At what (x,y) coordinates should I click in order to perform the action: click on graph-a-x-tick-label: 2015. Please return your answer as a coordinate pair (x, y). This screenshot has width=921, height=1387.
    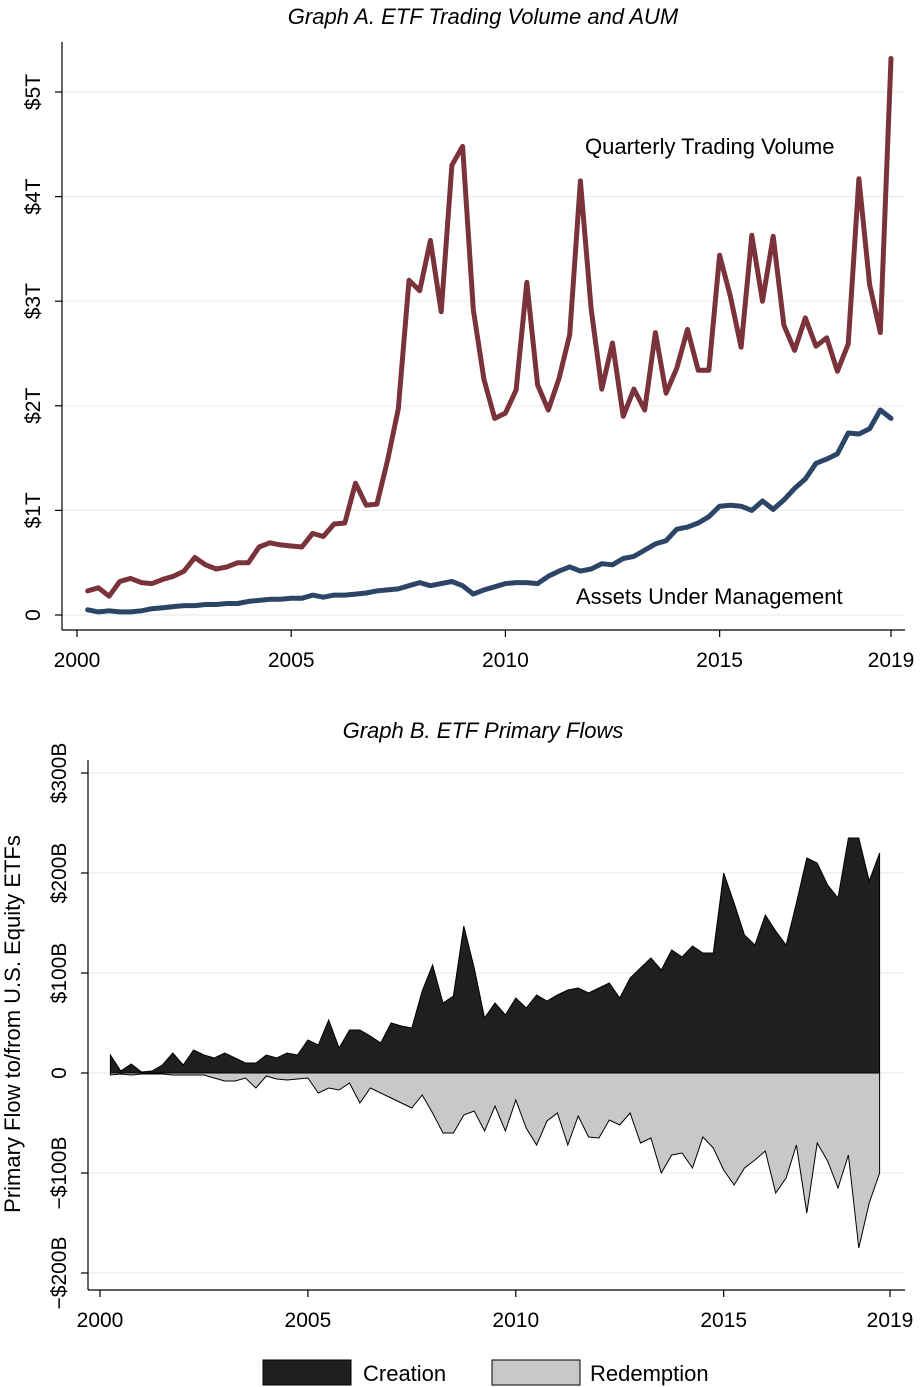
    Looking at the image, I should click on (719, 660).